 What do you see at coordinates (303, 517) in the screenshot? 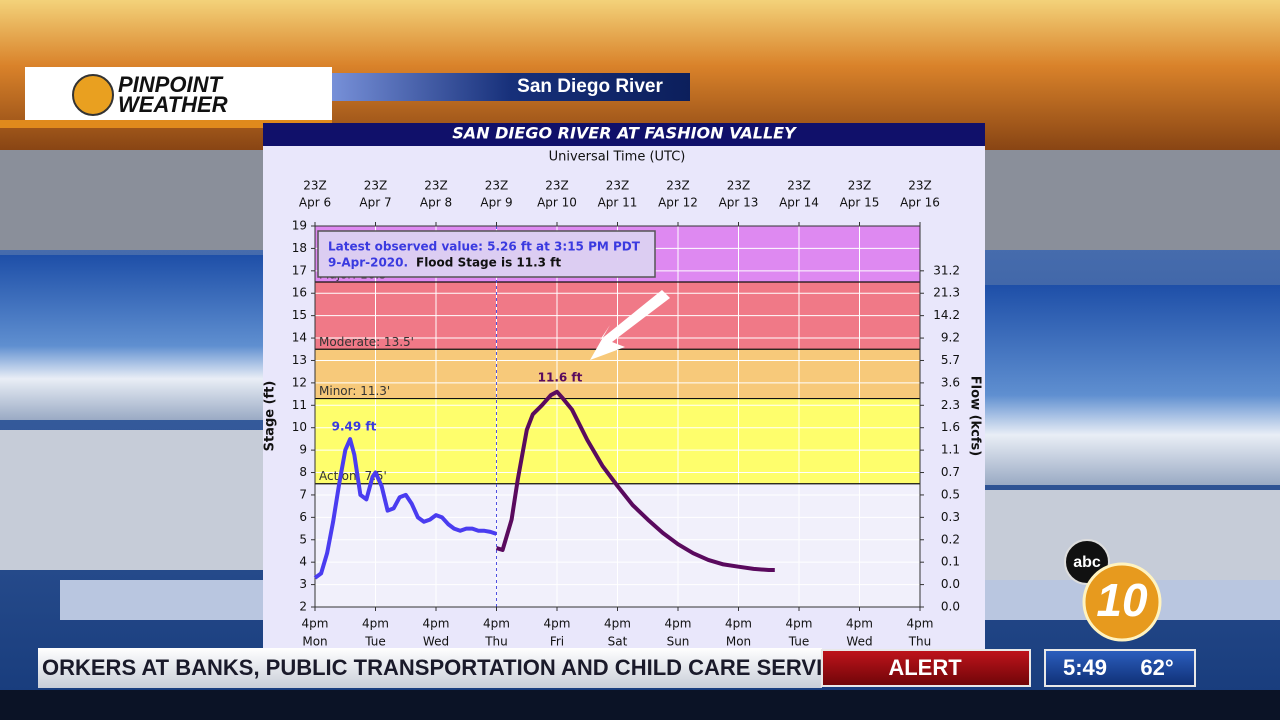
I see `y-tick-label: 6` at bounding box center [303, 517].